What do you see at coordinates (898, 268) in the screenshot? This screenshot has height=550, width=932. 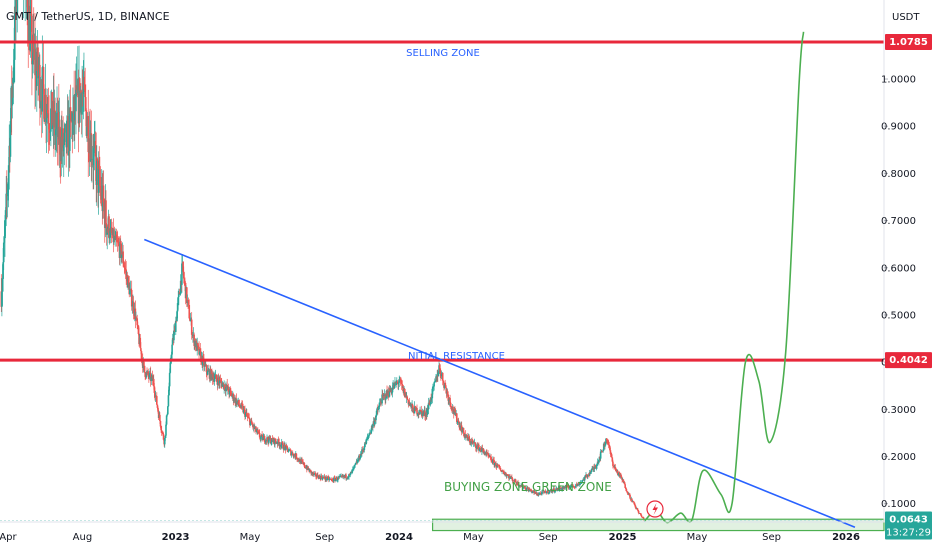 I see `y-tick-label: 0.6000` at bounding box center [898, 268].